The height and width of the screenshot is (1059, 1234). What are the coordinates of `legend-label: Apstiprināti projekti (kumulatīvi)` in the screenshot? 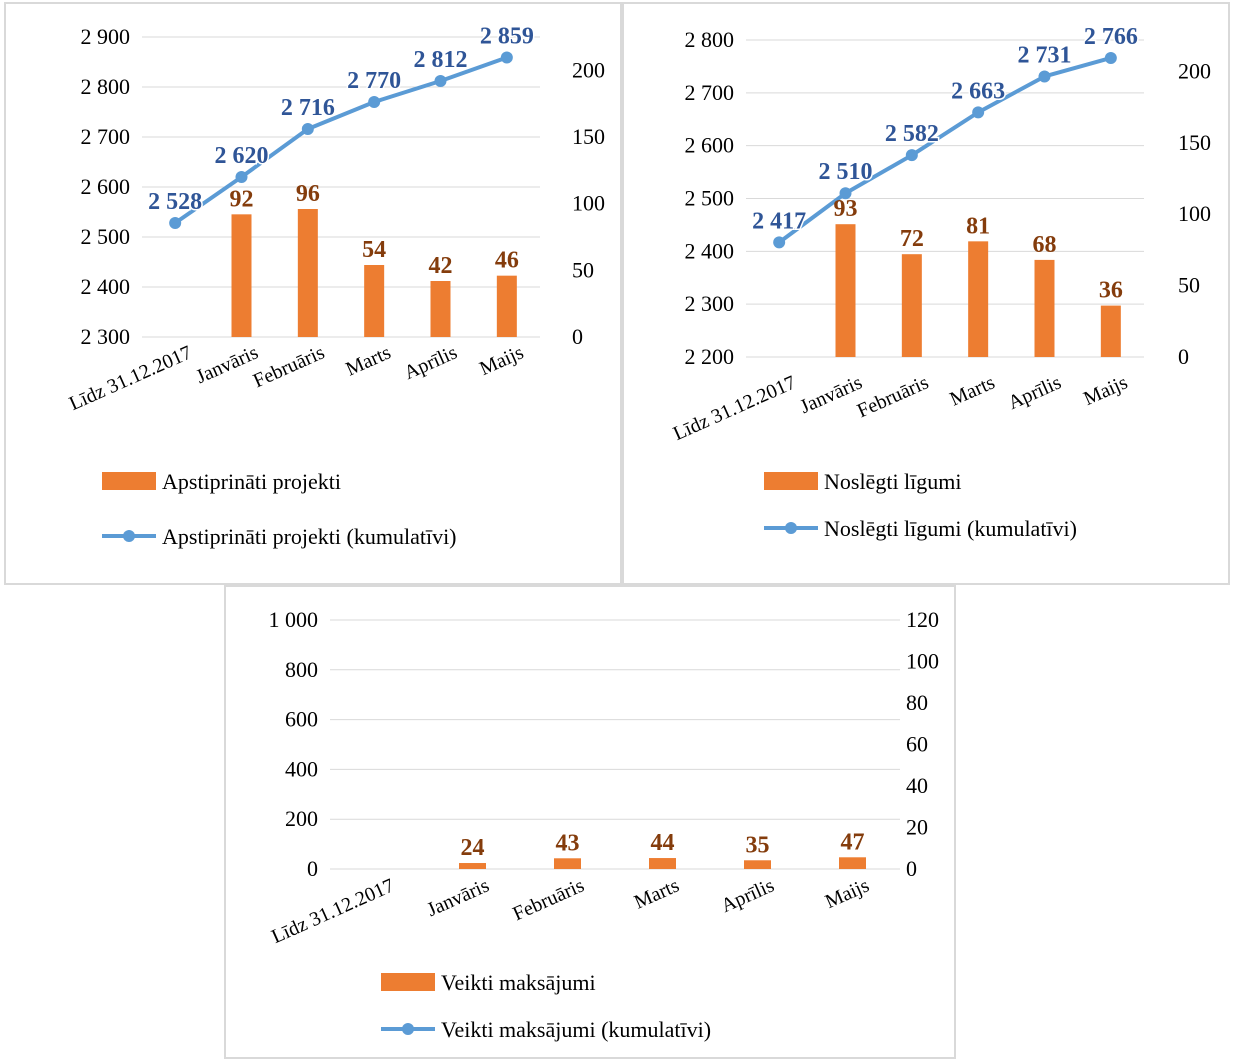 It's located at (309, 536).